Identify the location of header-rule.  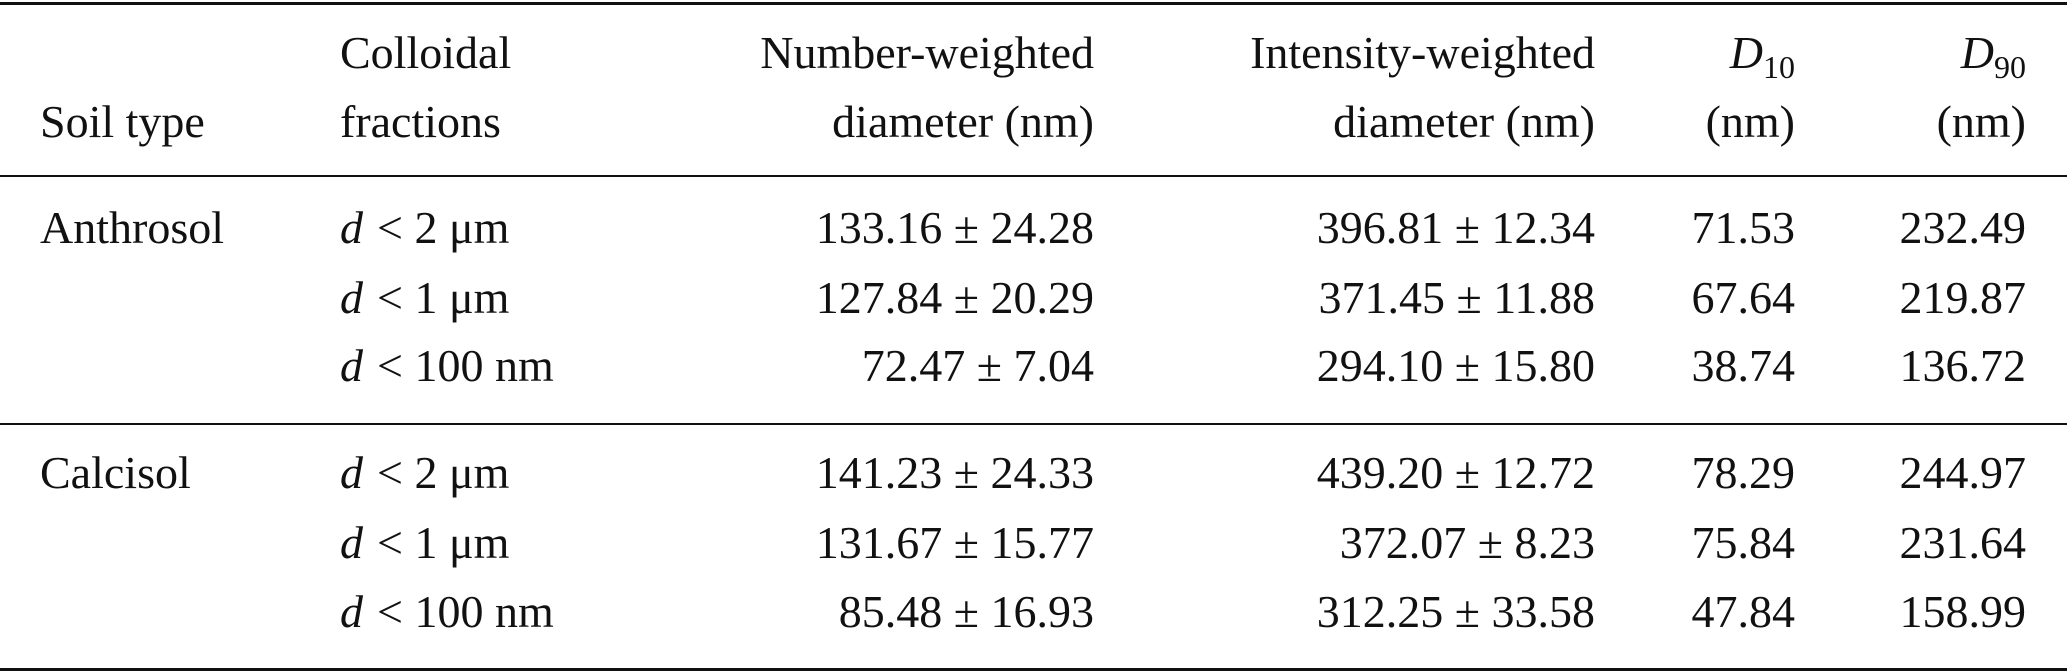
(1033, 176).